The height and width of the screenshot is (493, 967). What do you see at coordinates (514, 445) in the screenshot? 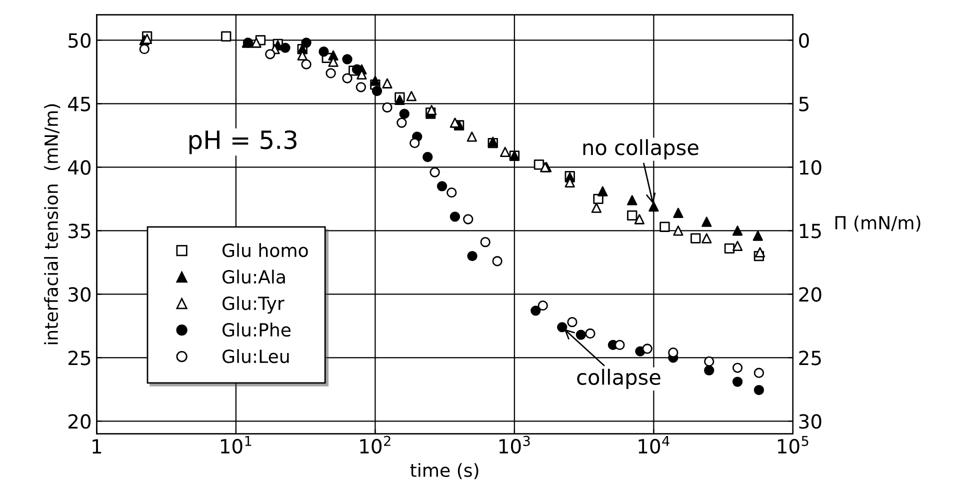
I see `x-tick-label: 10$^{3}$` at bounding box center [514, 445].